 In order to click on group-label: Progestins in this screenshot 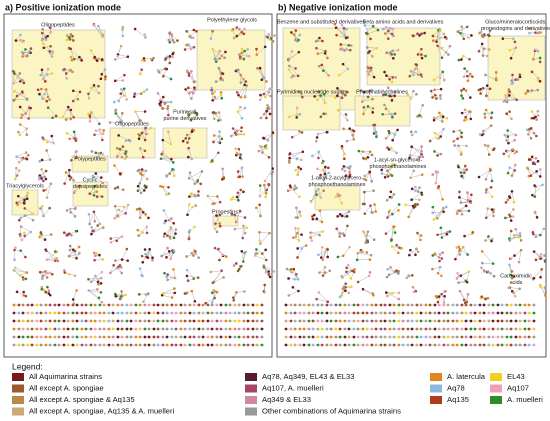, I will do `click(225, 212)`.